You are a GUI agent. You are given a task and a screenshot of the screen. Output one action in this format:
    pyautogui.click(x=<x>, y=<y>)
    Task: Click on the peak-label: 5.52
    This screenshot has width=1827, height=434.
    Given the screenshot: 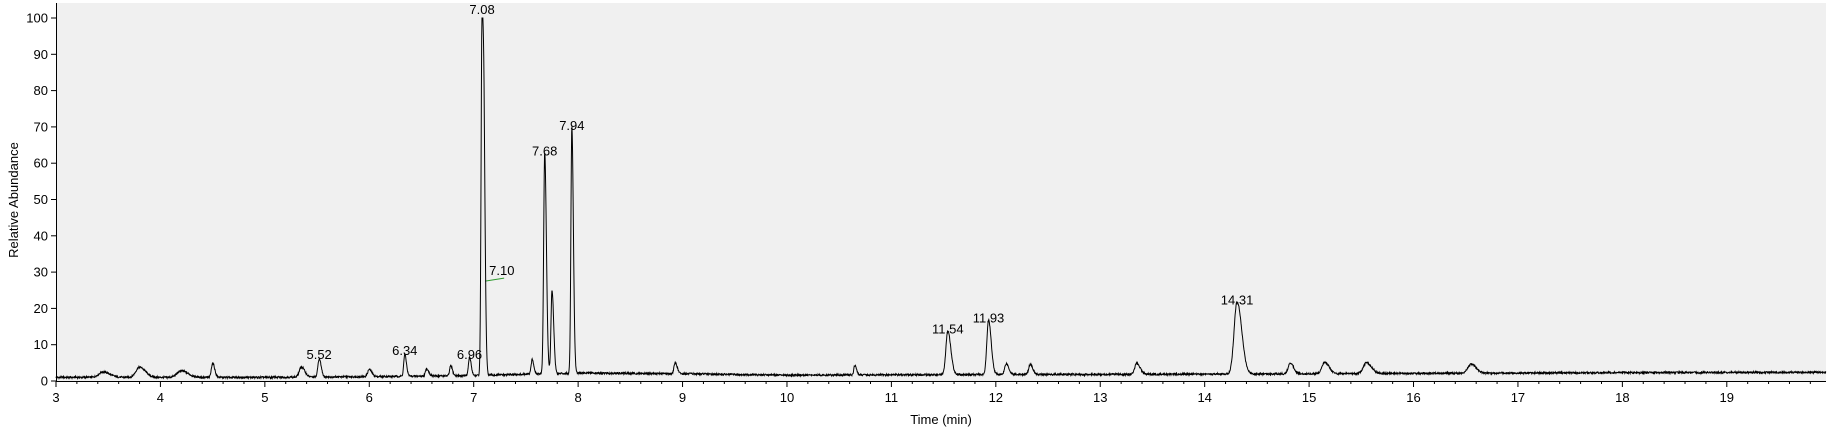 What is the action you would take?
    pyautogui.click(x=318, y=354)
    